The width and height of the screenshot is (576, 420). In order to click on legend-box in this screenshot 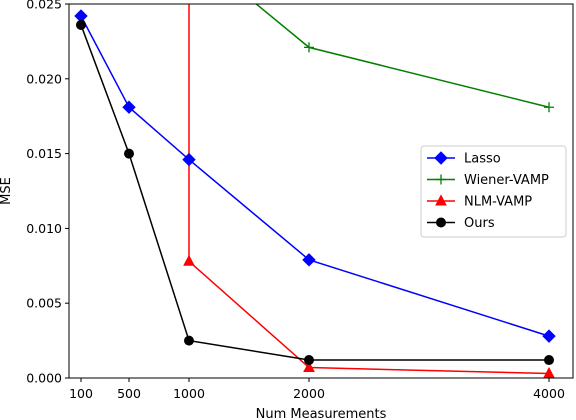, I will do `click(493, 191)`.